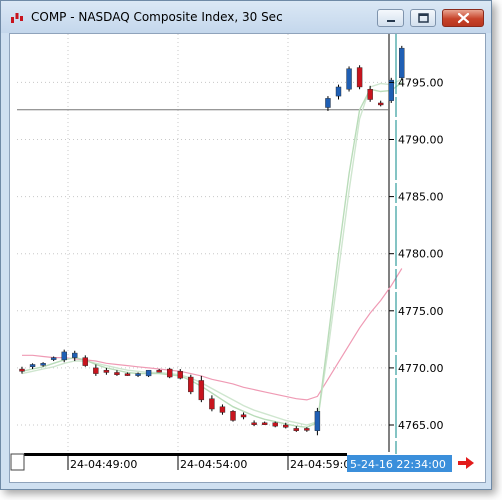 This screenshot has width=502, height=500. Describe the element at coordinates (421, 140) in the screenshot. I see `y-tick-label: 4790.00` at that location.